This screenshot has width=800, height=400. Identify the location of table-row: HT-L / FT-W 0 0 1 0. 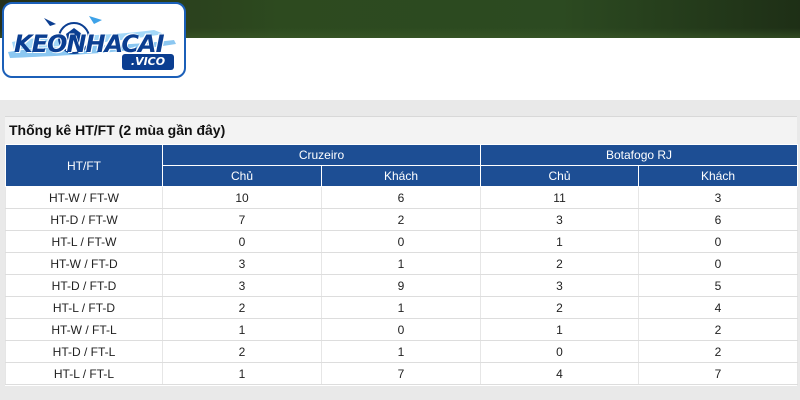
(402, 241).